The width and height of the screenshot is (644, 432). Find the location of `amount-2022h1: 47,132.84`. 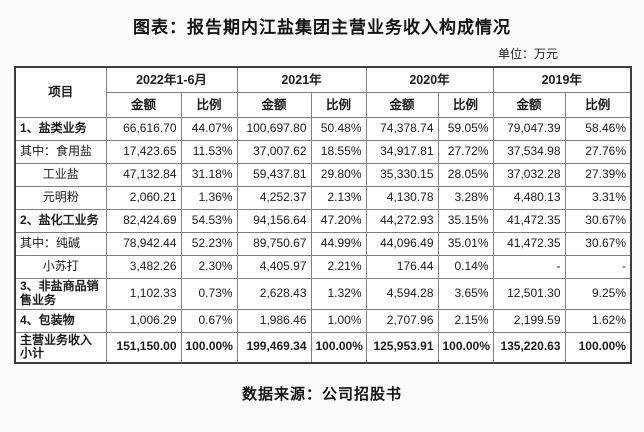

amount-2022h1: 47,132.84 is located at coordinates (143, 175).